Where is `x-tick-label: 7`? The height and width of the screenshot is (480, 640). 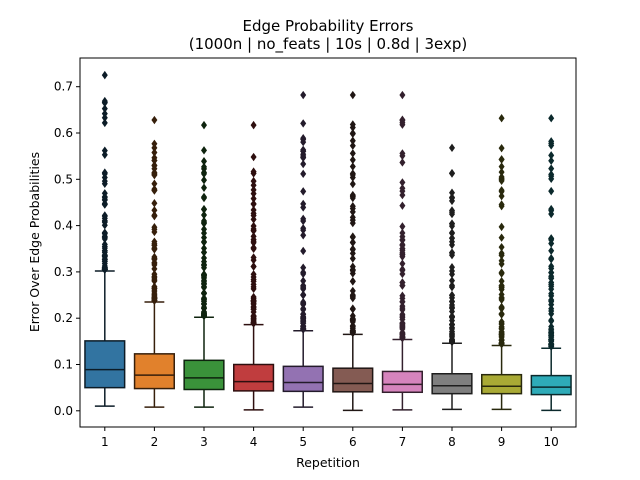
x-tick-label: 7 is located at coordinates (403, 442).